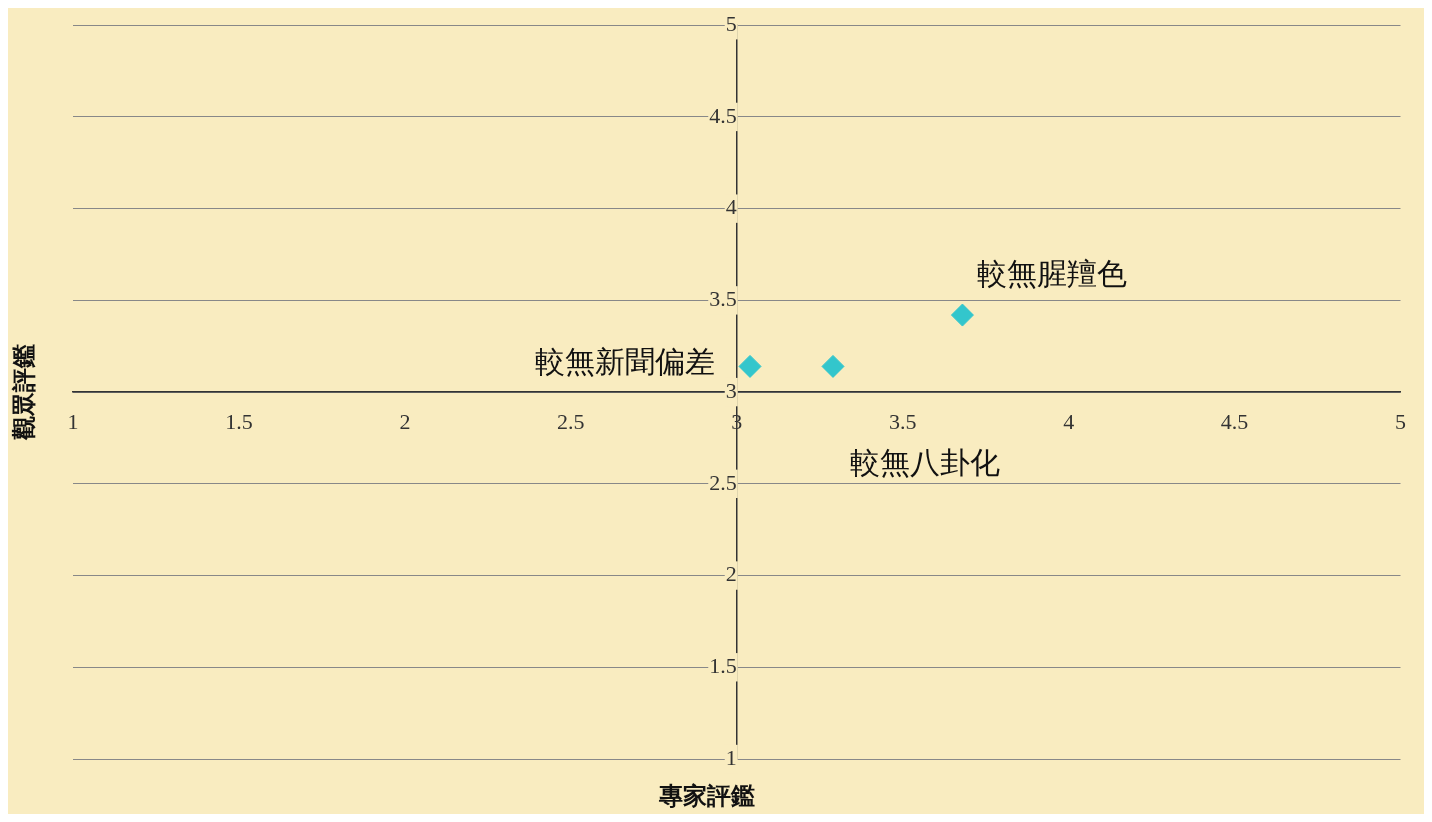  What do you see at coordinates (73, 422) in the screenshot?
I see `x-tick-label: 1` at bounding box center [73, 422].